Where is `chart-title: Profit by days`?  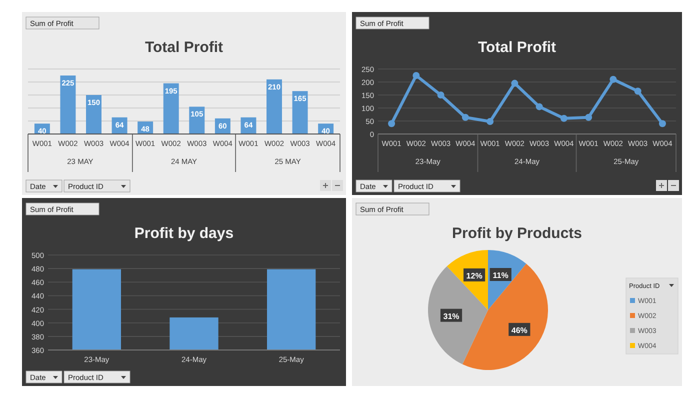 chart-title: Profit by days is located at coordinates (184, 233).